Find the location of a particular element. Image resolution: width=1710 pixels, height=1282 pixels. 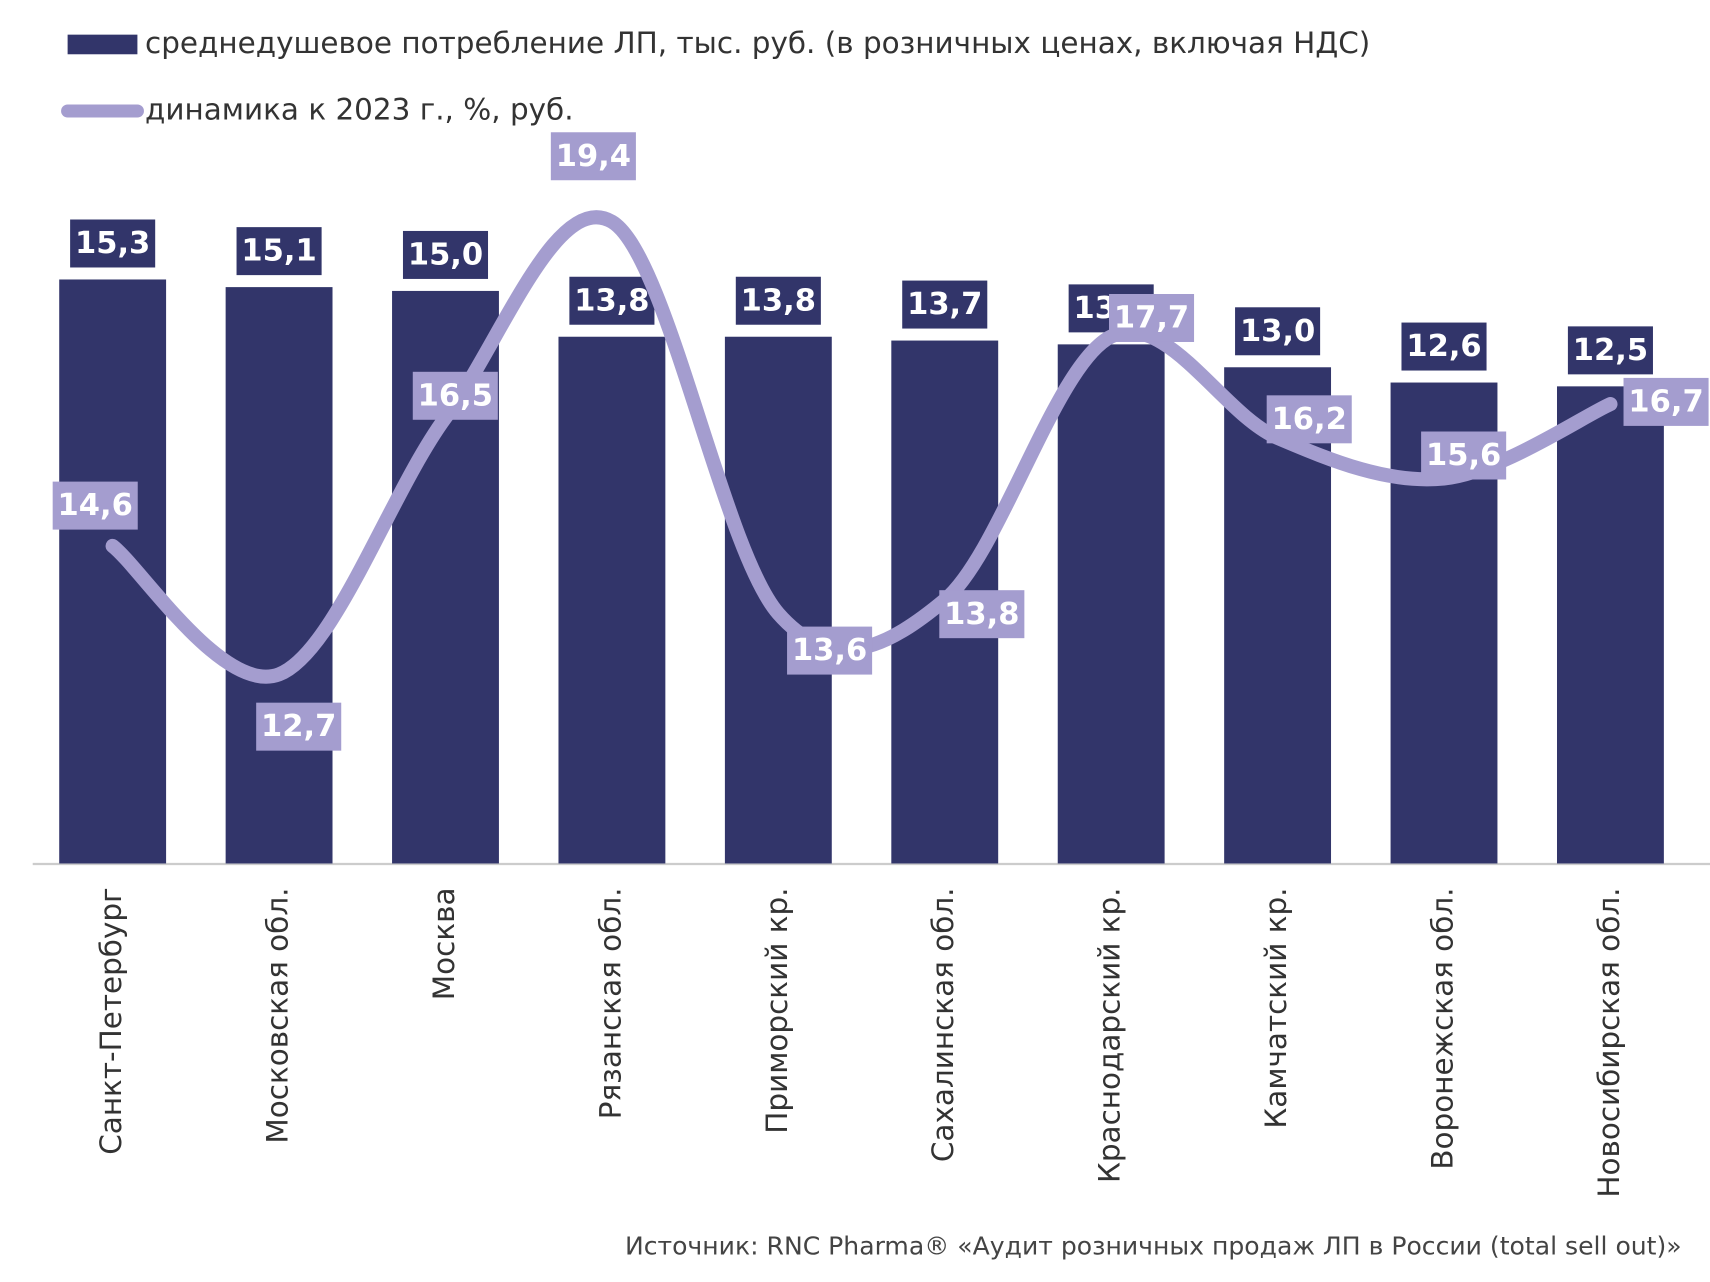

legend-swatch-bar is located at coordinates (102, 44).